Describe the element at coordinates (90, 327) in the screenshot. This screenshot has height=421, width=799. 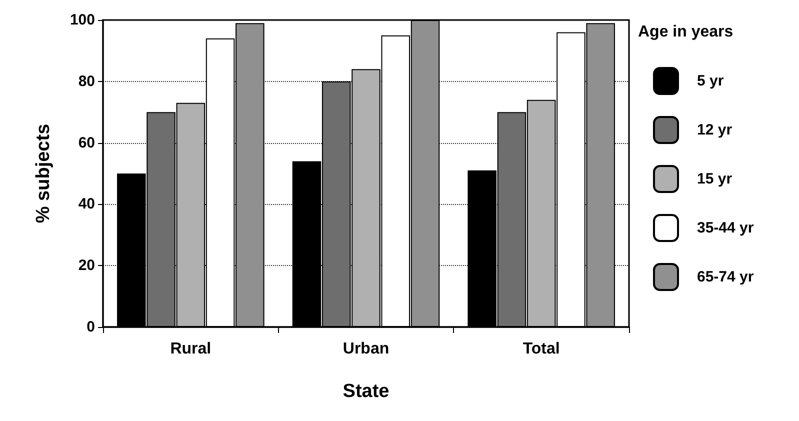
I see `y-tick-label: 0` at that location.